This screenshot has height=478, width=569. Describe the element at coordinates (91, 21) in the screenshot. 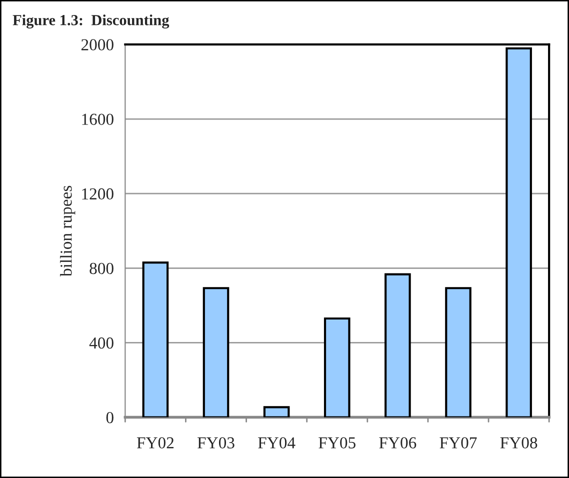

I see `chart-title: Figure 1.3: Discounting` at that location.